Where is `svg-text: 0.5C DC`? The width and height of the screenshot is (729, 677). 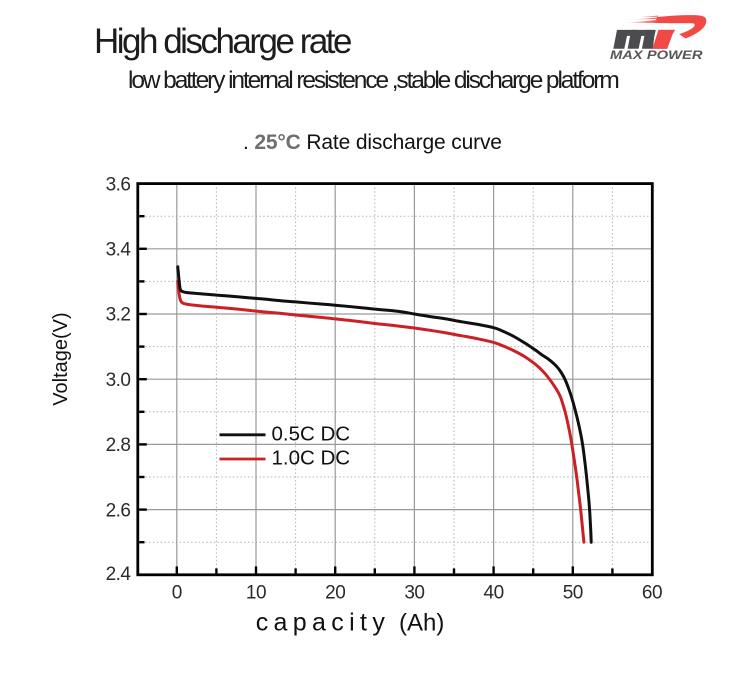 svg-text: 0.5C DC is located at coordinates (311, 433).